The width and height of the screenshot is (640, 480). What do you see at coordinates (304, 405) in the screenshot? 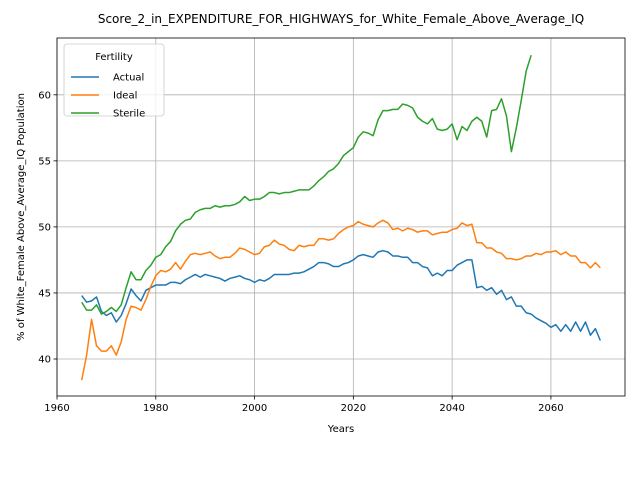
I see `x-axis-ticks: 1960 1980 2000 2020 2040 2060` at bounding box center [304, 405].